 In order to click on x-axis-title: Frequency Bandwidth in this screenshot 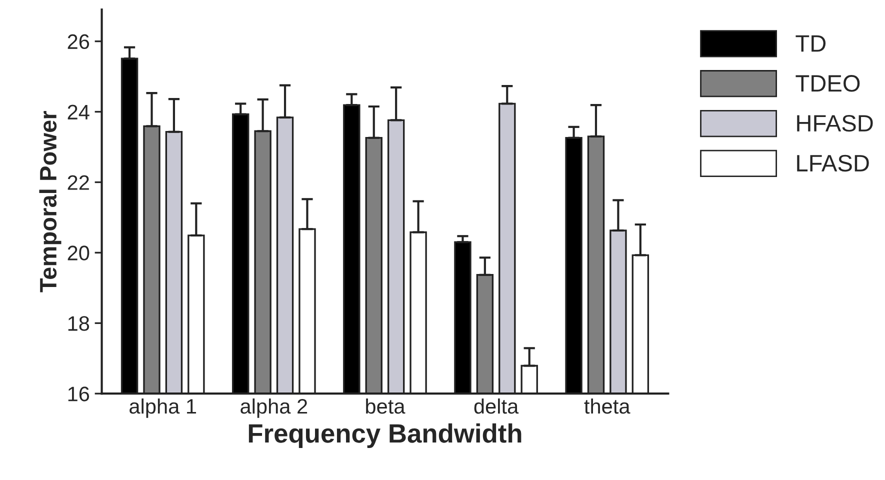, I will do `click(385, 435)`.